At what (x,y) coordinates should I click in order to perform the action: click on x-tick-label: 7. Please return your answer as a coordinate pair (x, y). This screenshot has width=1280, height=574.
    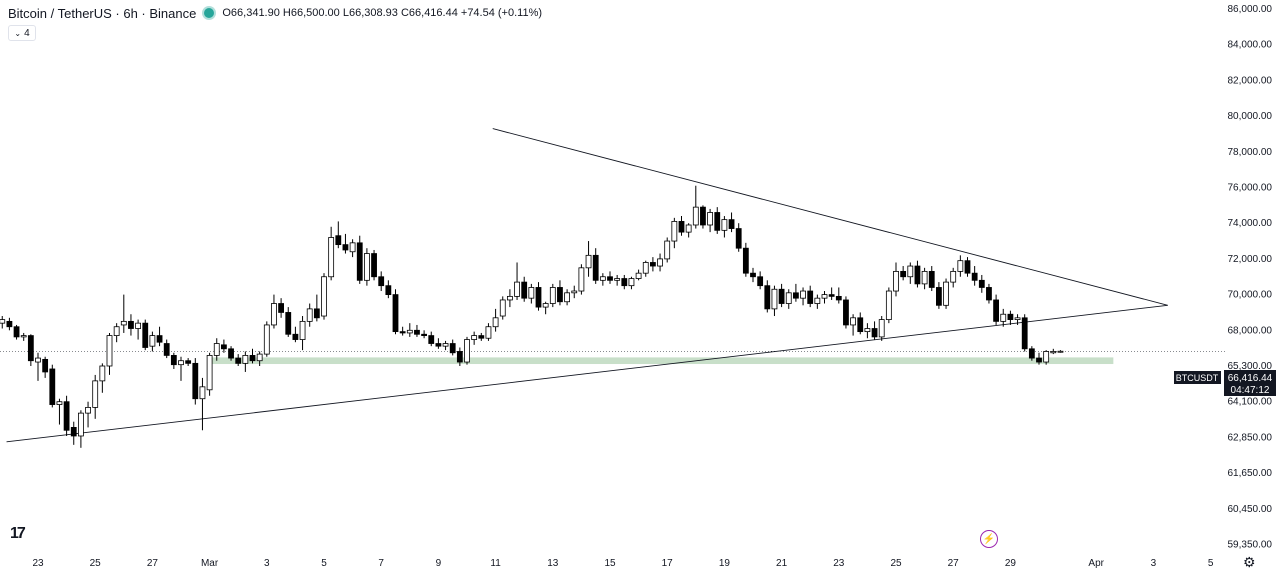
    Looking at the image, I should click on (381, 563).